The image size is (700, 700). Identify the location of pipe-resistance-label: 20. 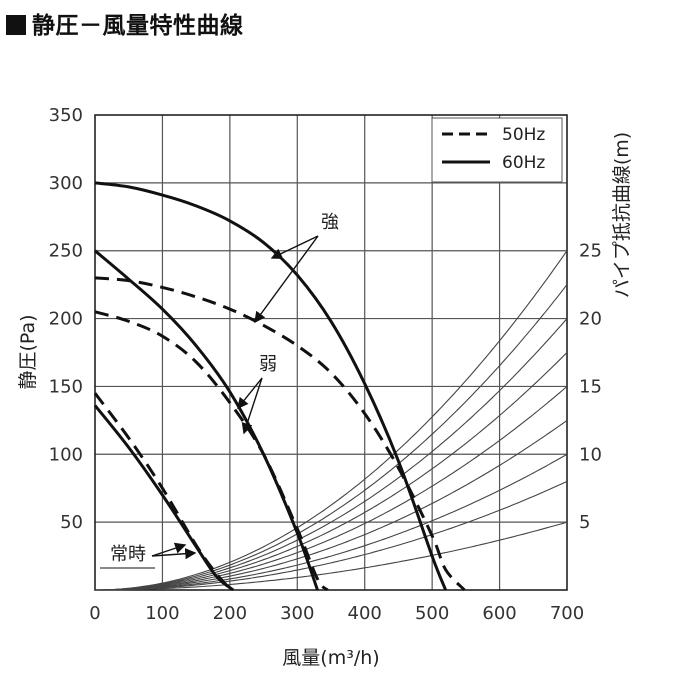
(590, 319).